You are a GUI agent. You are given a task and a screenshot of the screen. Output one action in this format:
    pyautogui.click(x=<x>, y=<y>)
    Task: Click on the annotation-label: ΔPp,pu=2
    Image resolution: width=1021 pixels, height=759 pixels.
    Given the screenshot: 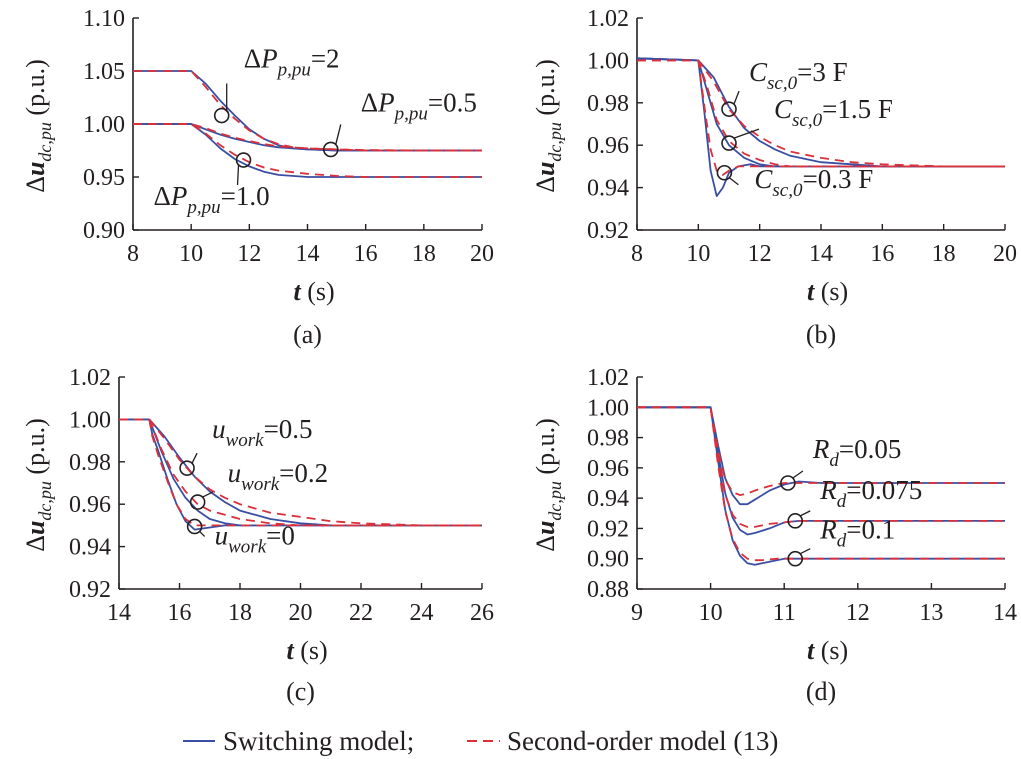 What is the action you would take?
    pyautogui.click(x=292, y=62)
    